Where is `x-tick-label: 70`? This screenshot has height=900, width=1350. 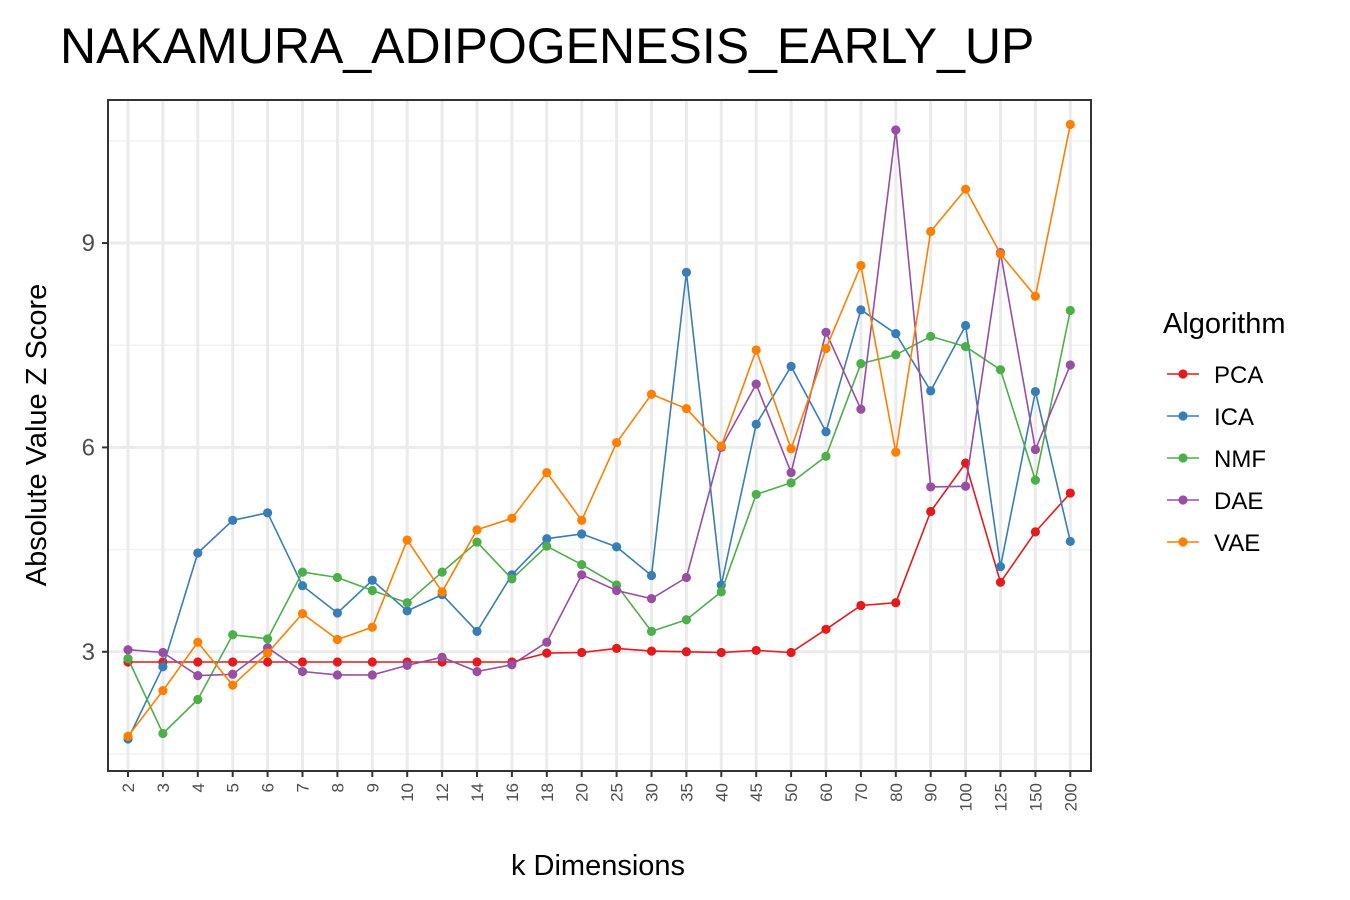
x-tick-label: 70 is located at coordinates (861, 792).